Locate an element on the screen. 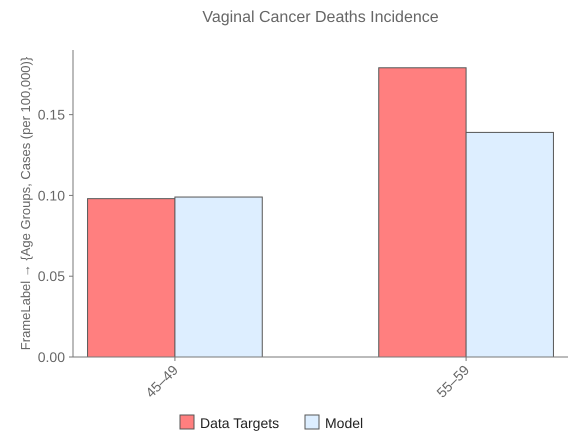 Image resolution: width=570 pixels, height=445 pixels. legend-label: Model is located at coordinates (344, 422).